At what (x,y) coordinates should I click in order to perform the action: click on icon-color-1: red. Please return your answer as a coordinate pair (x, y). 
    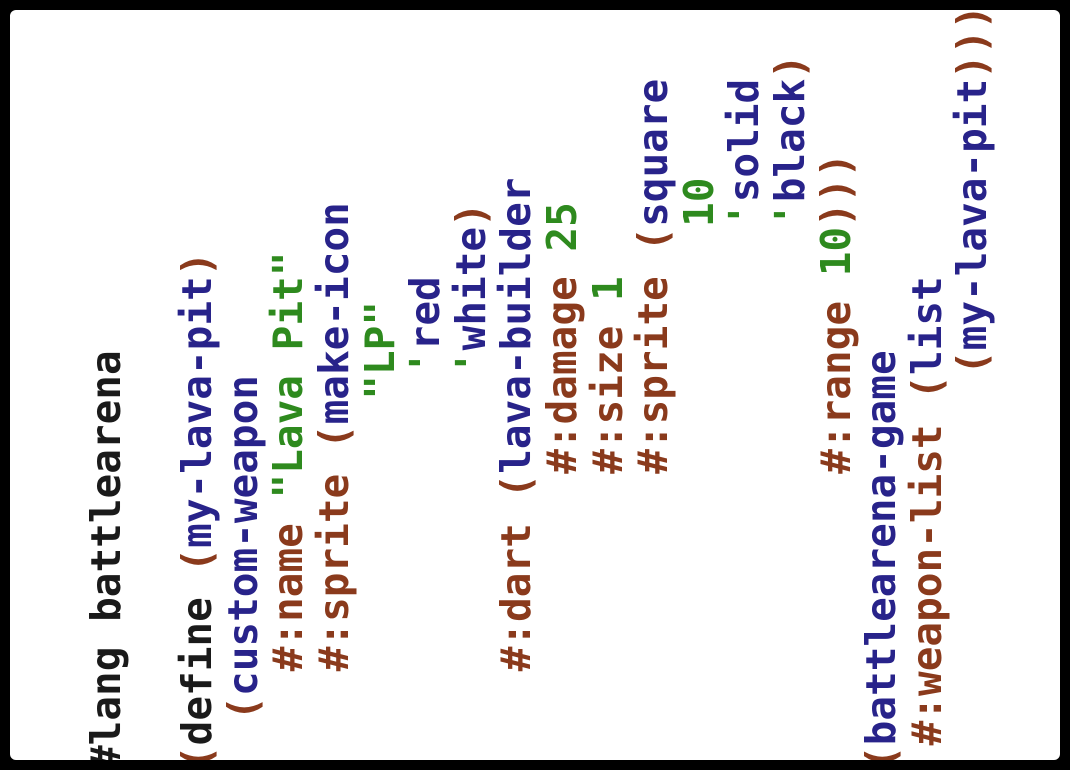
    Looking at the image, I should click on (425, 313).